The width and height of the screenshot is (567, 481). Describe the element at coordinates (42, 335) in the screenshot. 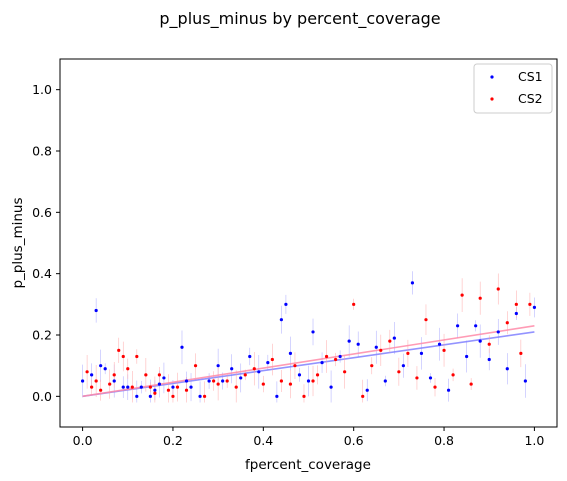

I see `y-tick-label: 0.2` at that location.